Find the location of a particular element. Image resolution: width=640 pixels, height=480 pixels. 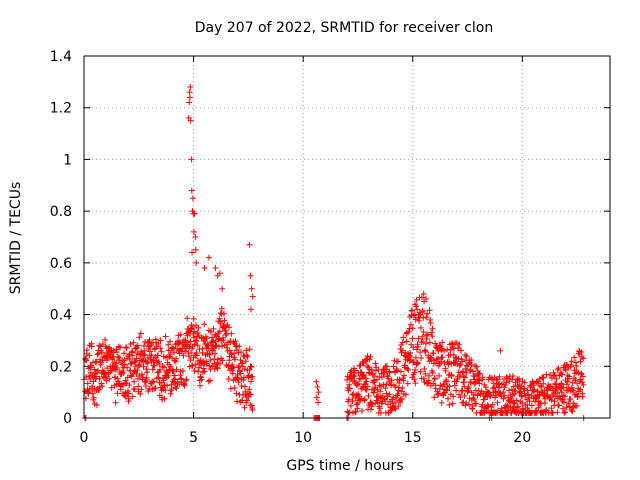

y-tick-label: 0 is located at coordinates (67, 419).